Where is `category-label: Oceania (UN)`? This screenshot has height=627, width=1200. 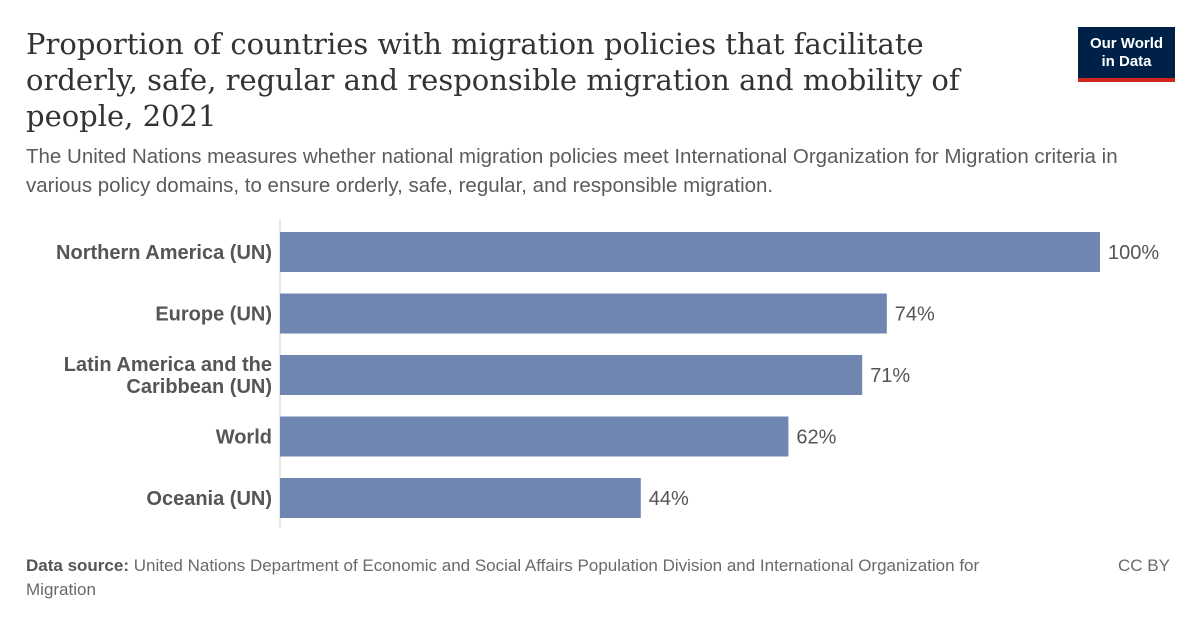 category-label: Oceania (UN) is located at coordinates (209, 499).